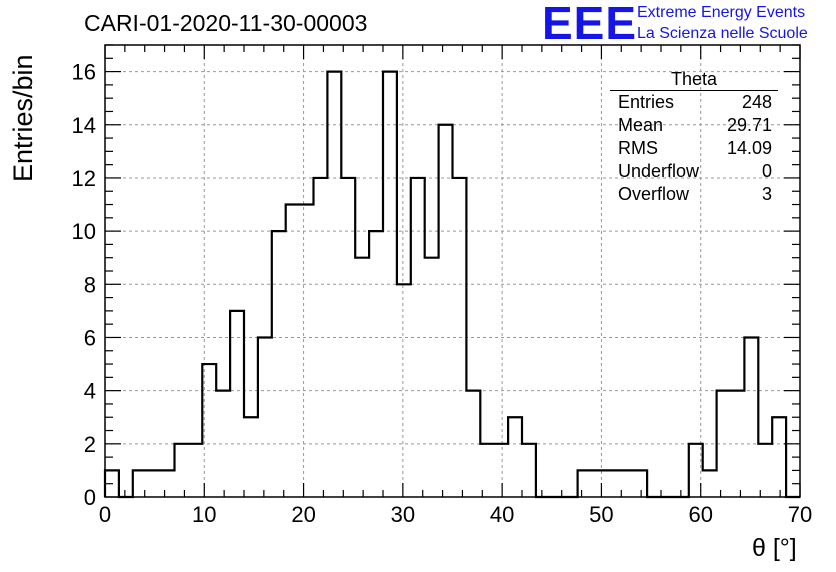 The image size is (836, 572). Describe the element at coordinates (84, 72) in the screenshot. I see `y-tick-label: 16` at that location.